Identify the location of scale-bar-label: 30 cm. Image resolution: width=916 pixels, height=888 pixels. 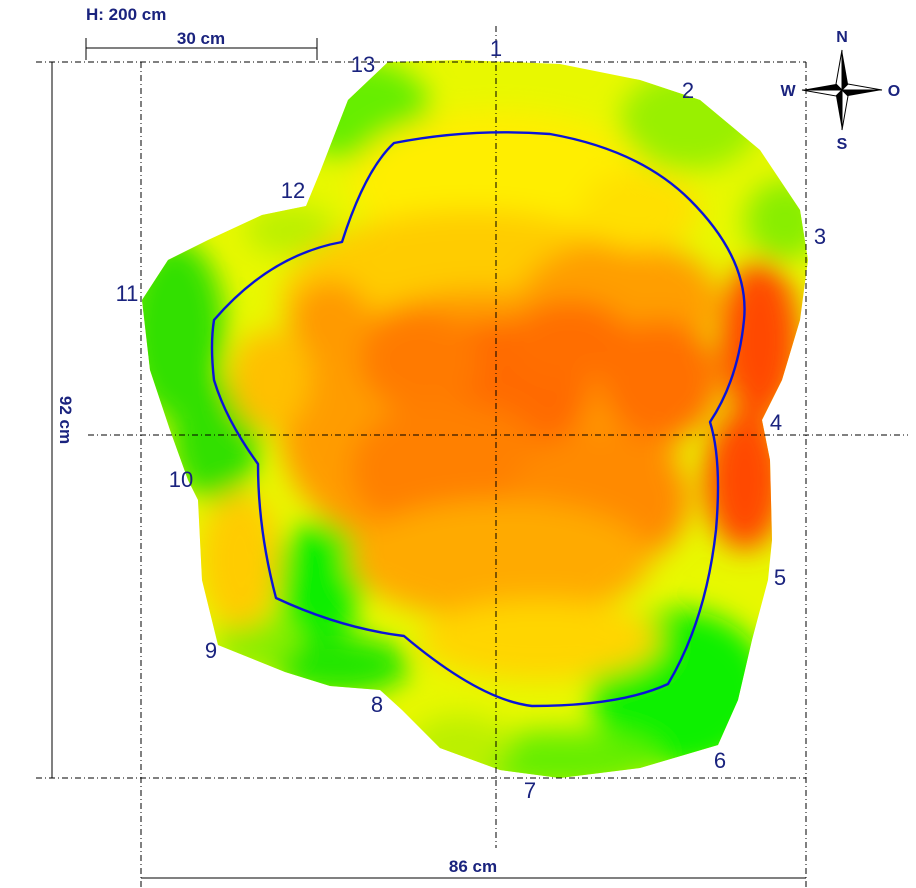
(201, 38).